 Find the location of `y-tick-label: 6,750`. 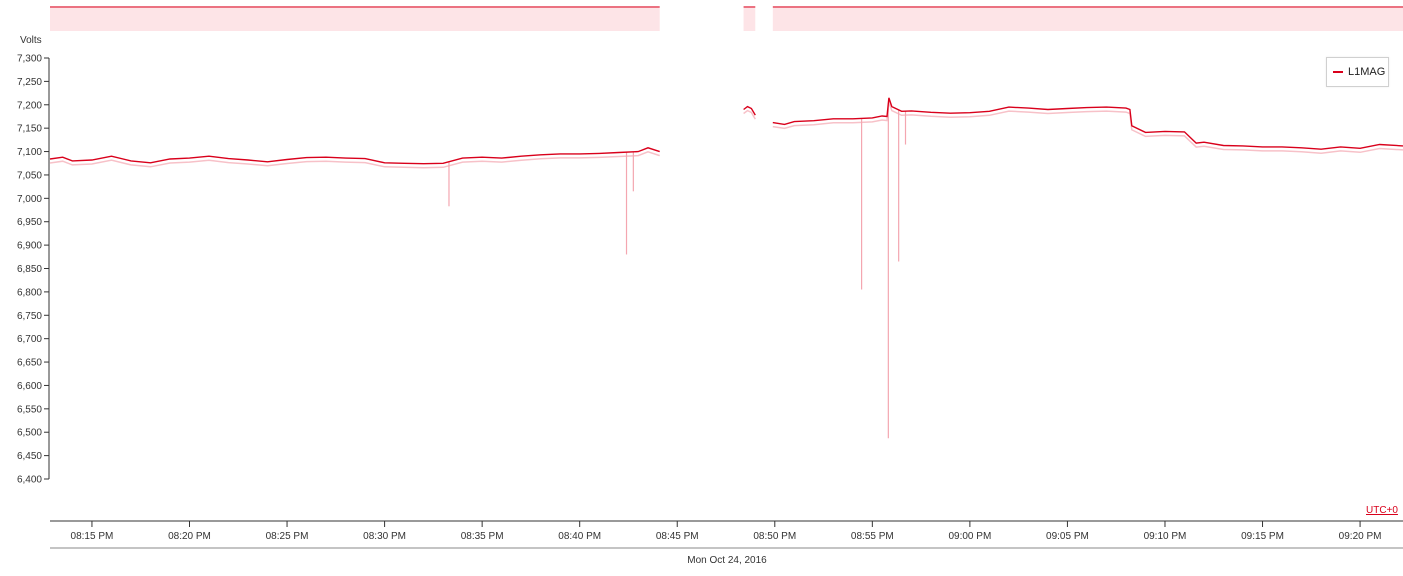

y-tick-label: 6,750 is located at coordinates (29, 316).